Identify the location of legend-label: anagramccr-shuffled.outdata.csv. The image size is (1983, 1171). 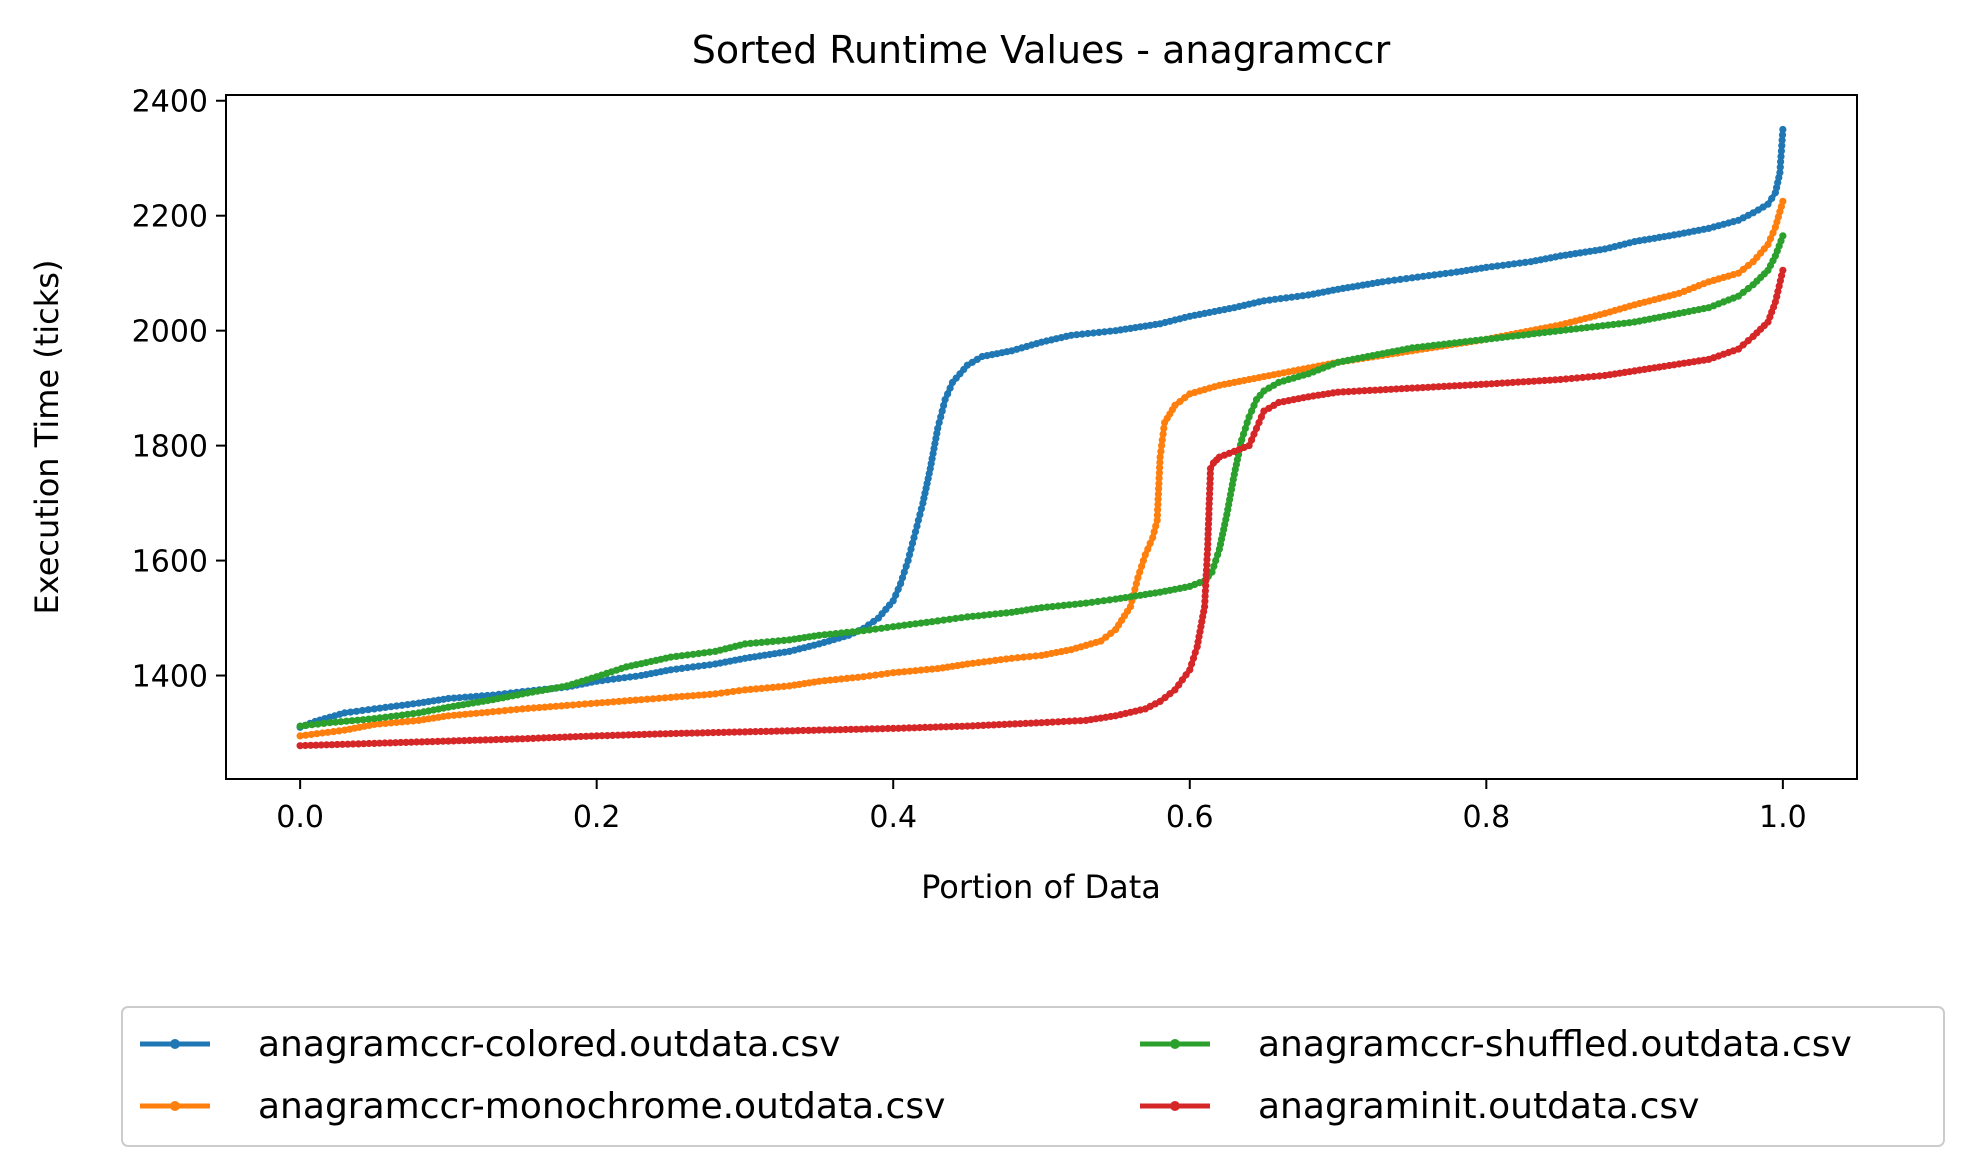
(1555, 1044).